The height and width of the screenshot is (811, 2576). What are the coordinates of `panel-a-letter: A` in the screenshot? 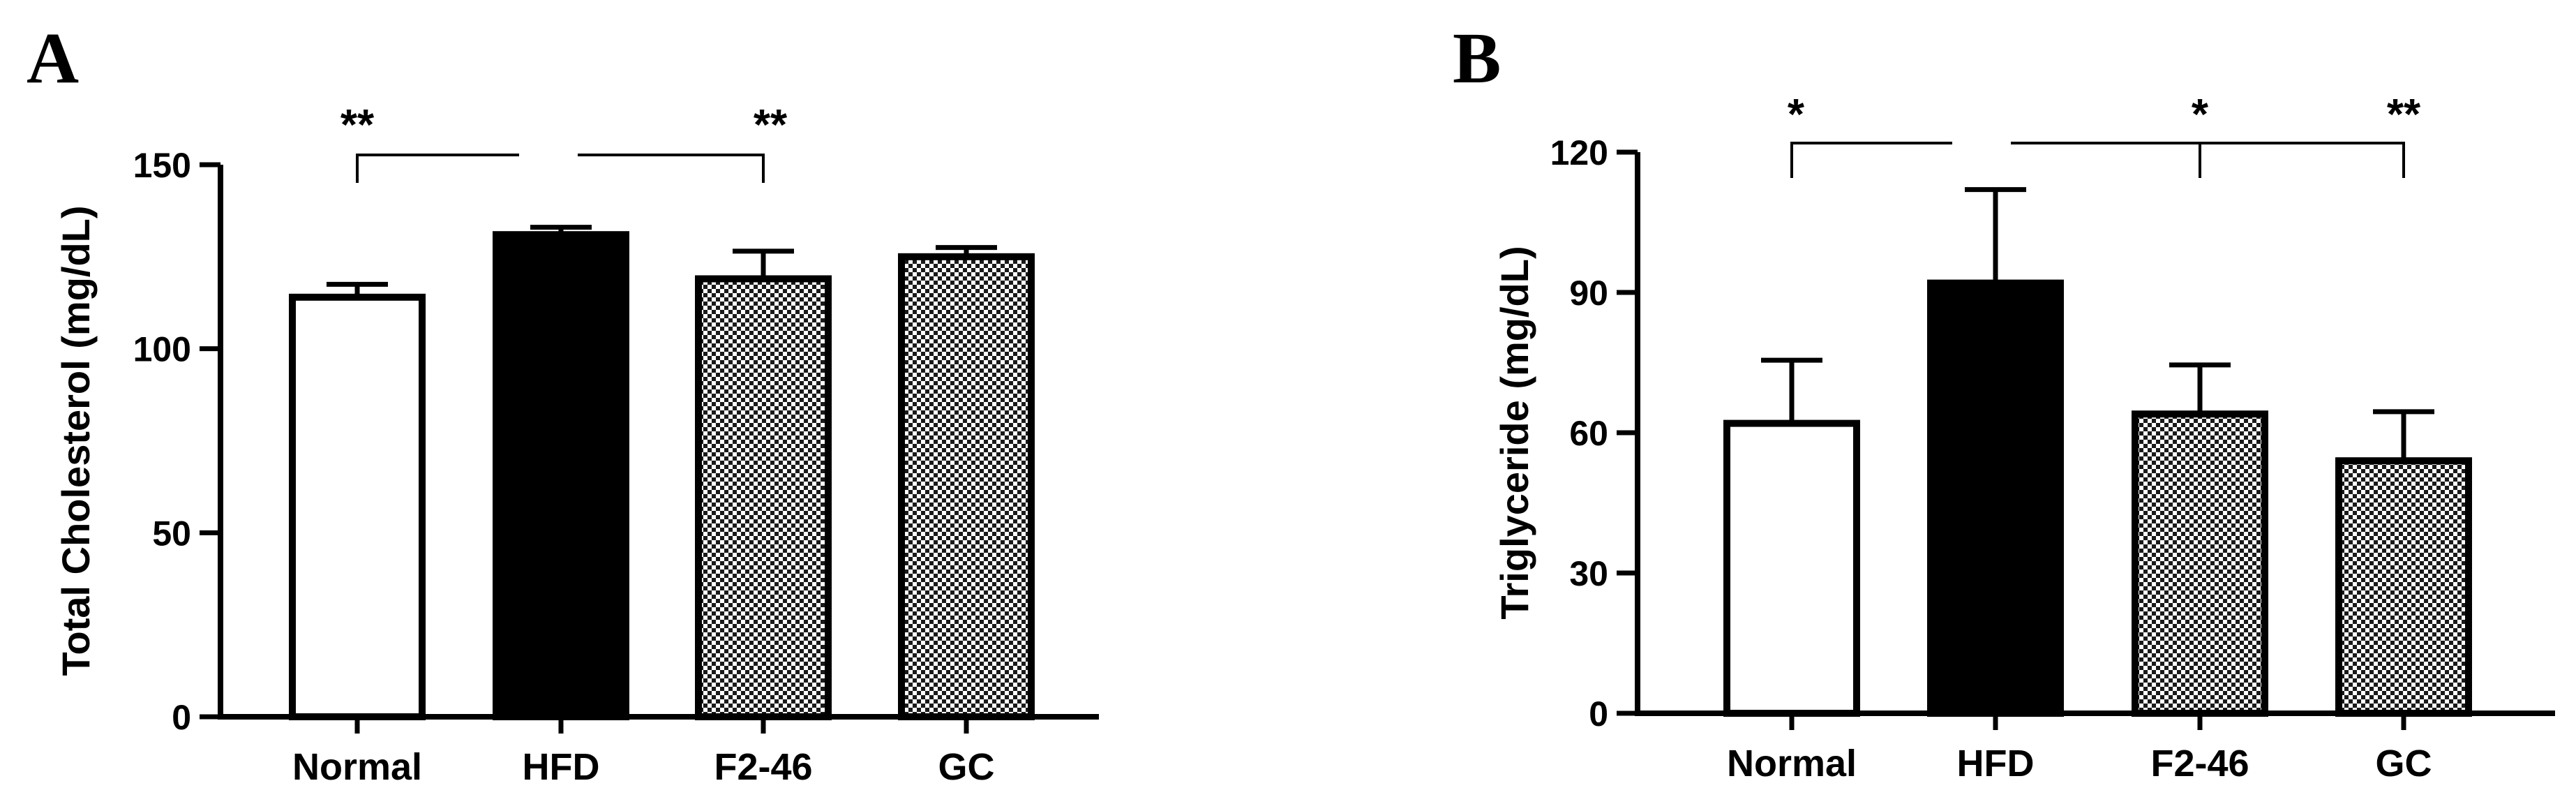 It's located at (53, 58).